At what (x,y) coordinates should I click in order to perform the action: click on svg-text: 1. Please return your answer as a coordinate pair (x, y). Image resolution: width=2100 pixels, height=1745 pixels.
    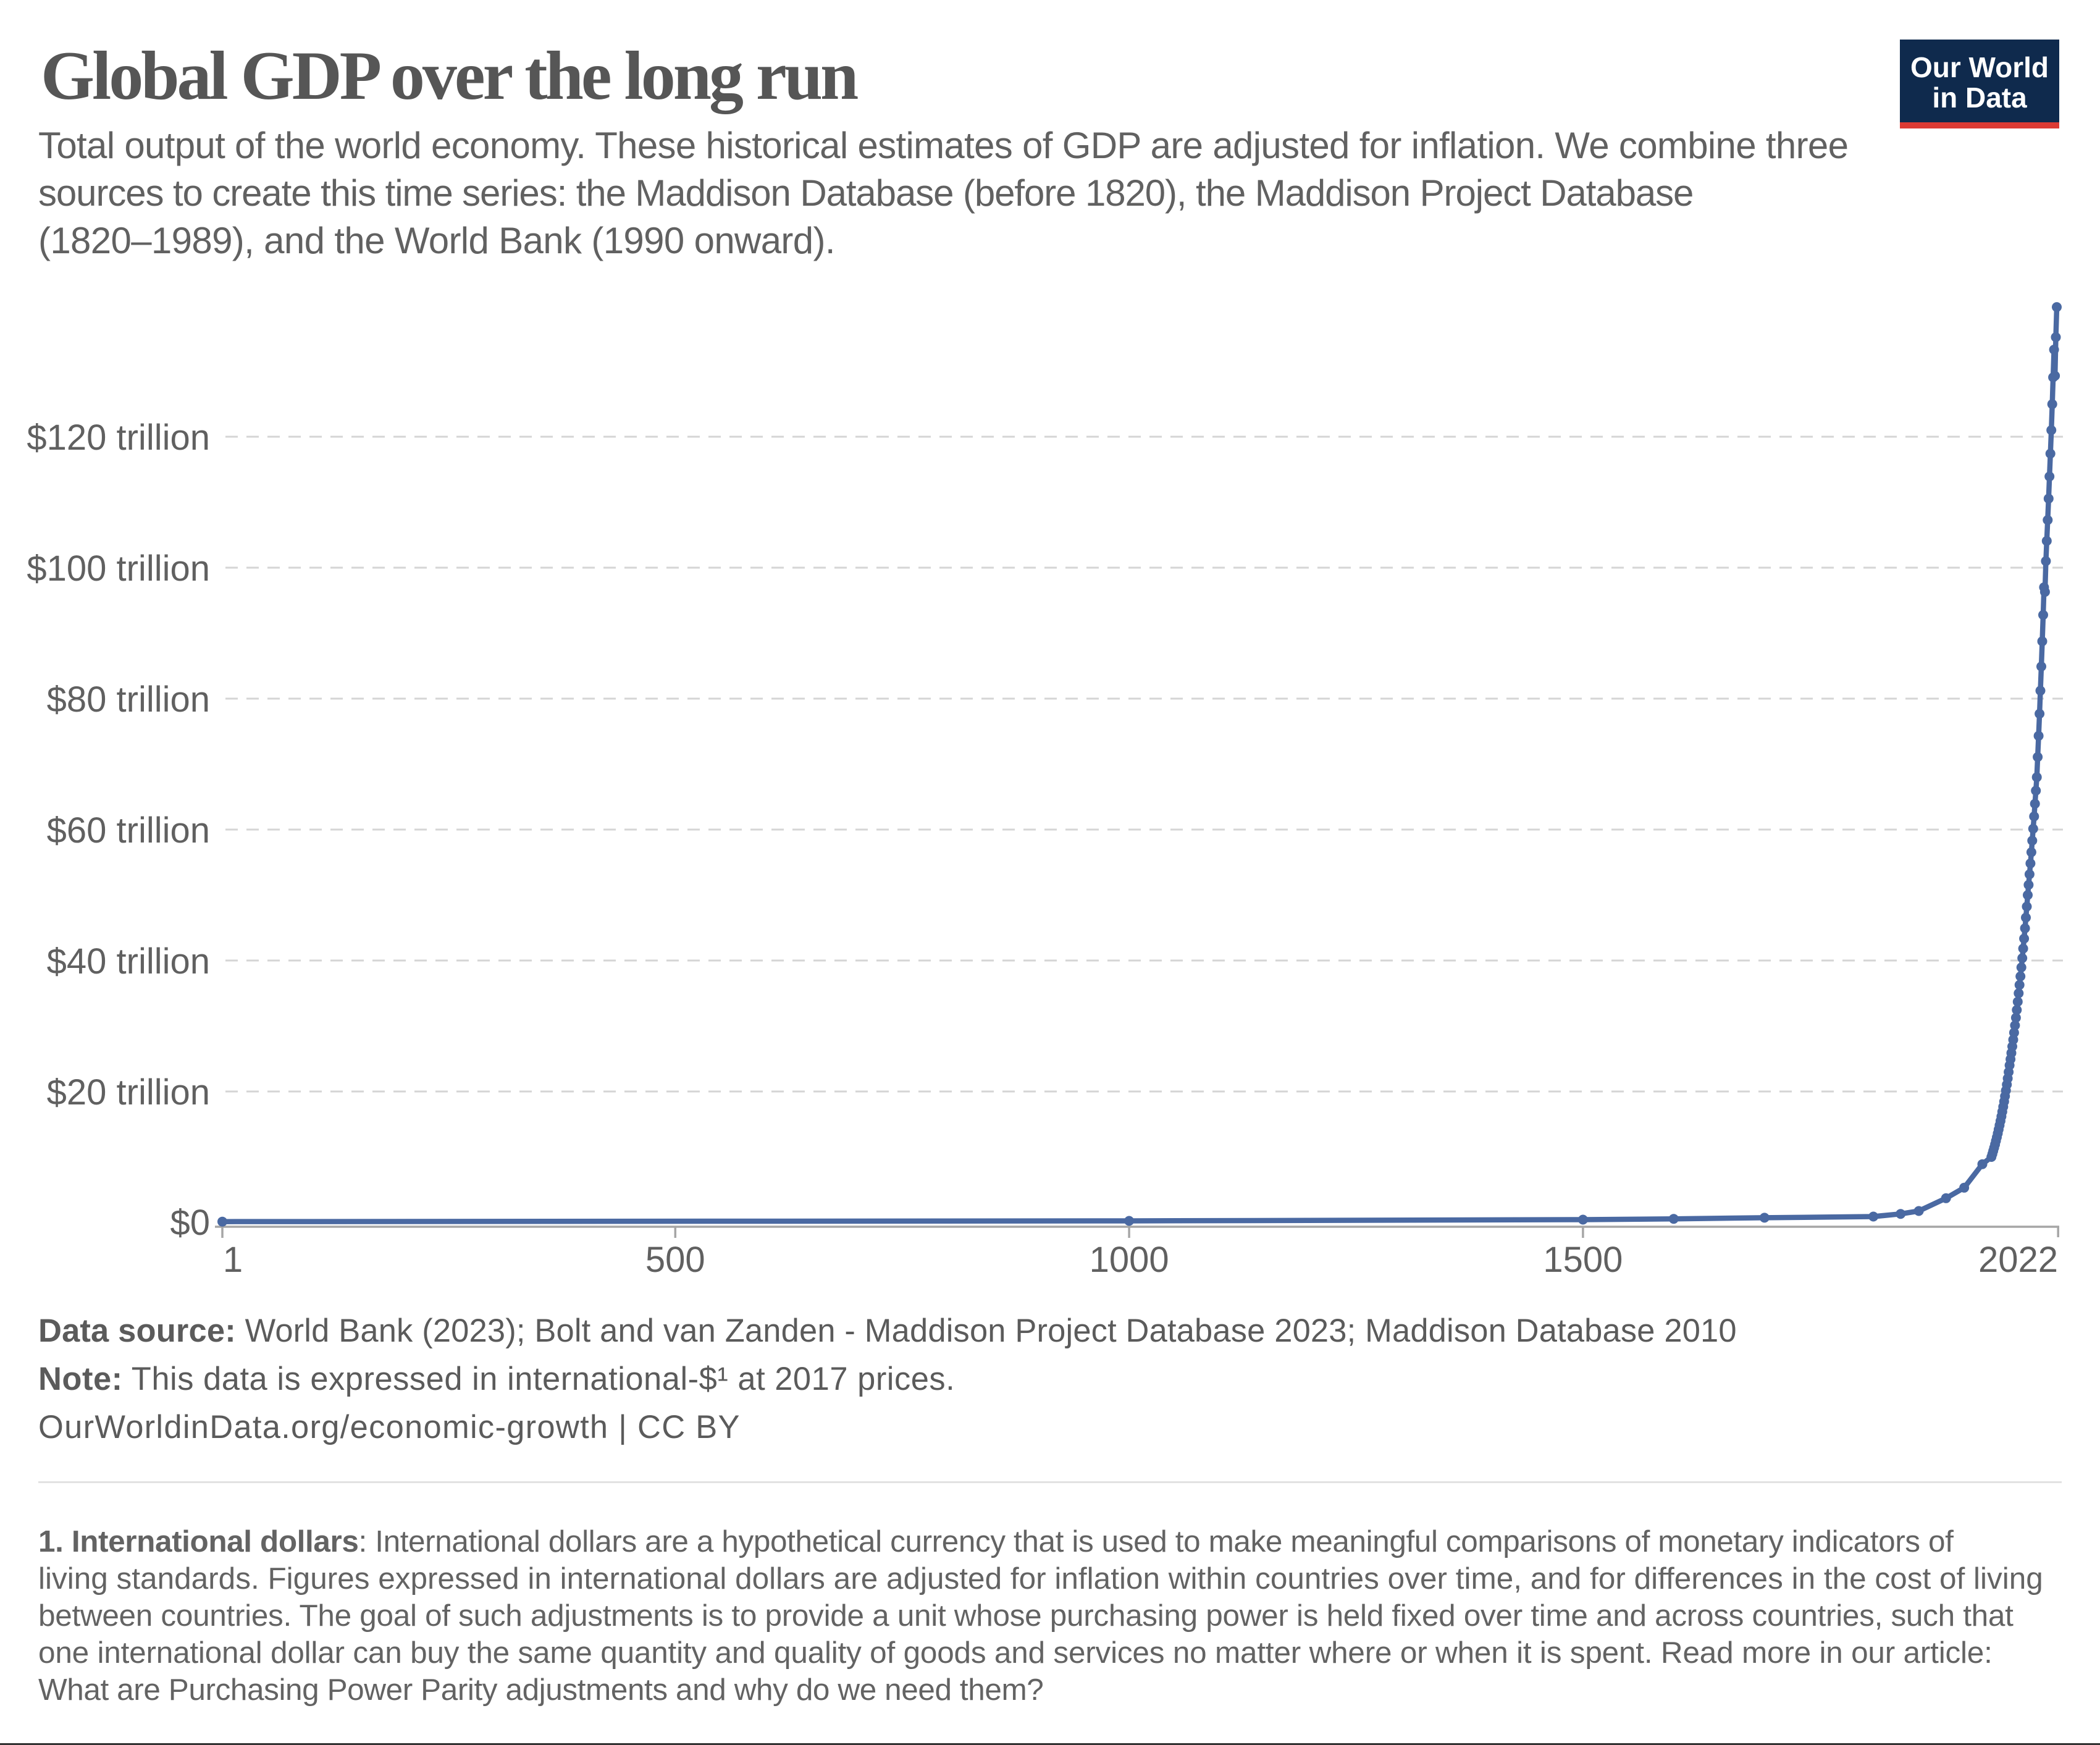
    Looking at the image, I should click on (233, 1260).